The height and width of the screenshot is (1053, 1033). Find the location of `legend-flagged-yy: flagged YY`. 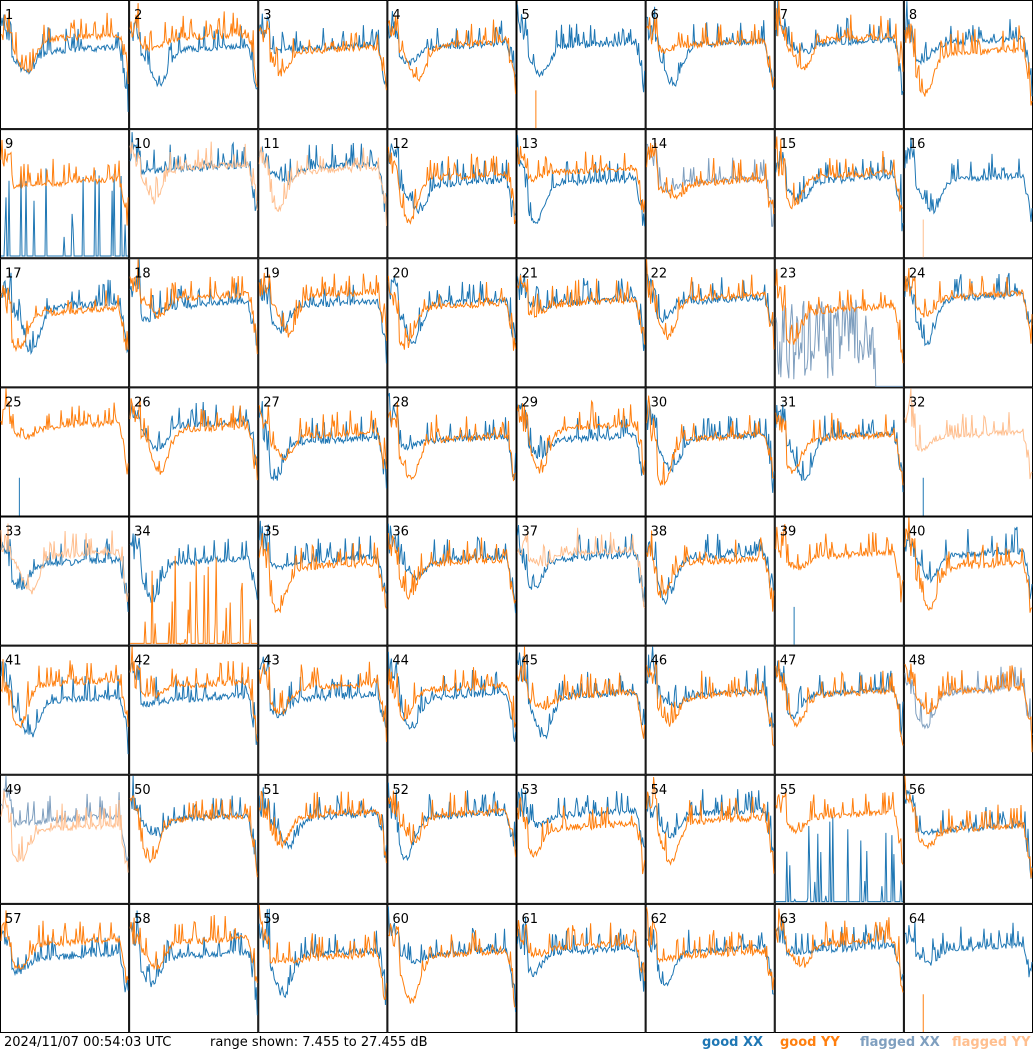

legend-flagged-yy: flagged YY is located at coordinates (991, 1042).